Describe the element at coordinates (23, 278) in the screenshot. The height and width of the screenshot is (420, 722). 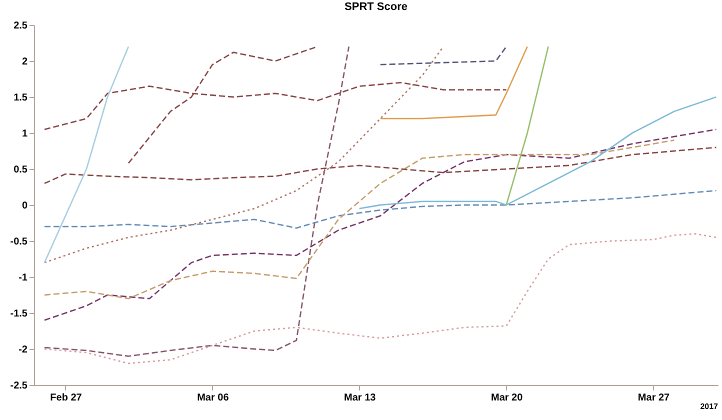
I see `y-tick-label: -1` at that location.